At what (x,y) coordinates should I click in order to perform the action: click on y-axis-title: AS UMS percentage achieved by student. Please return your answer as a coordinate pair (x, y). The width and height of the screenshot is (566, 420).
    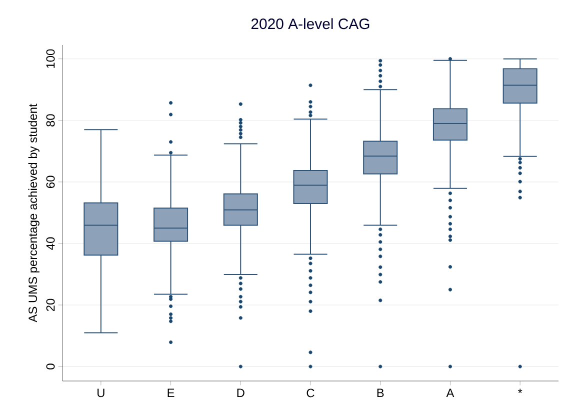
    Looking at the image, I should click on (34, 213).